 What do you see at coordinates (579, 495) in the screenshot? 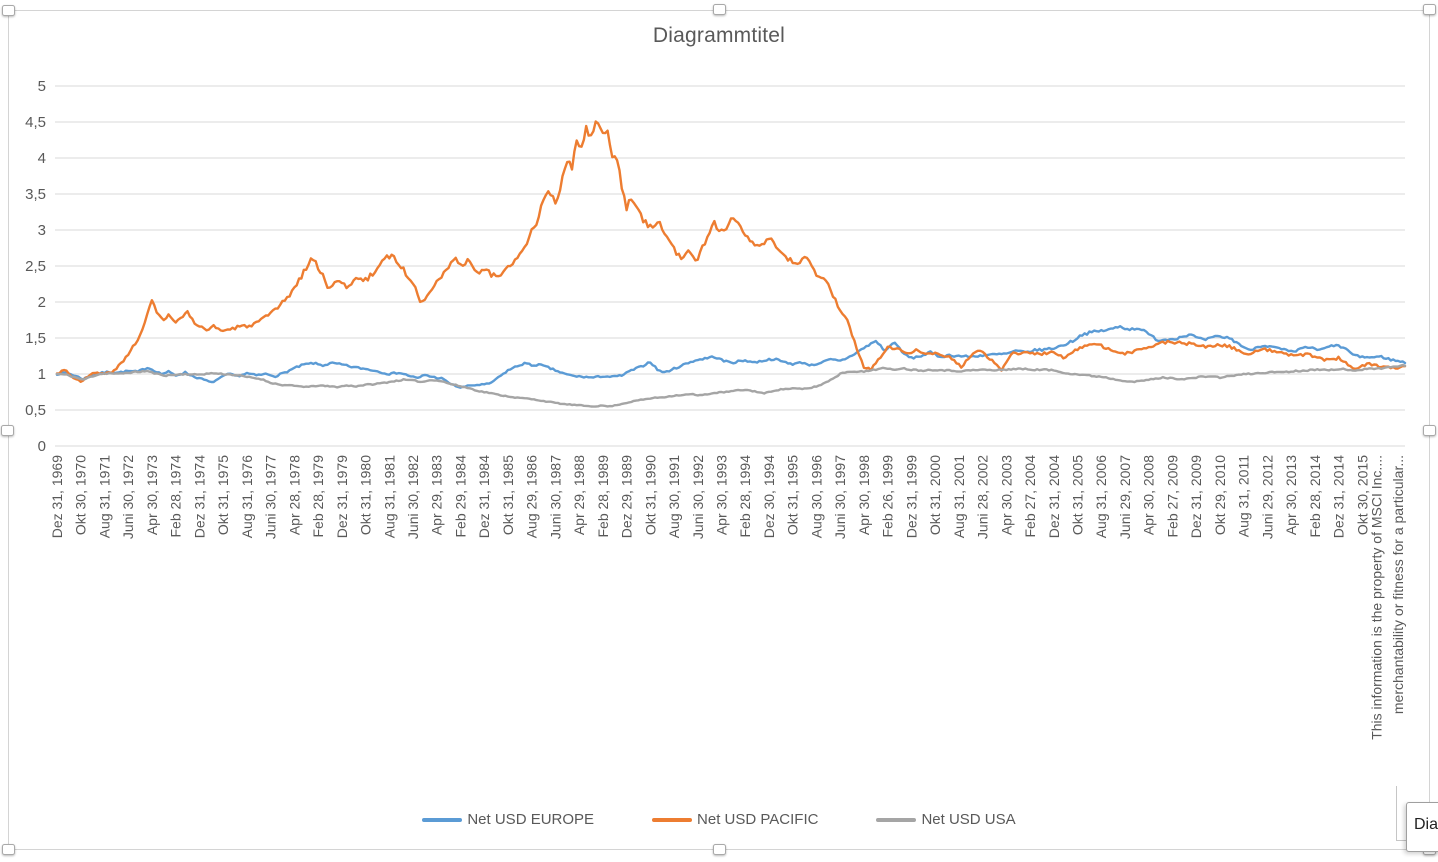
I see `svg-text: Apr 29, 1988` at bounding box center [579, 495].